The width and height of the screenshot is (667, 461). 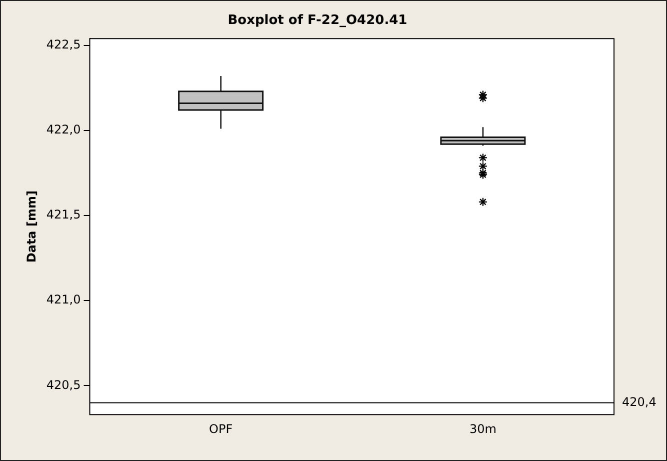 I want to click on y-axis-title: Data [mm], so click(x=31, y=226).